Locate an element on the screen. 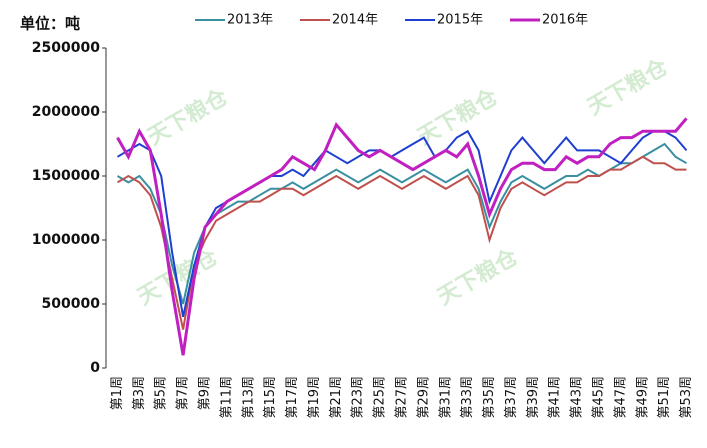  x-tick-label: 第7周 is located at coordinates (183, 393).